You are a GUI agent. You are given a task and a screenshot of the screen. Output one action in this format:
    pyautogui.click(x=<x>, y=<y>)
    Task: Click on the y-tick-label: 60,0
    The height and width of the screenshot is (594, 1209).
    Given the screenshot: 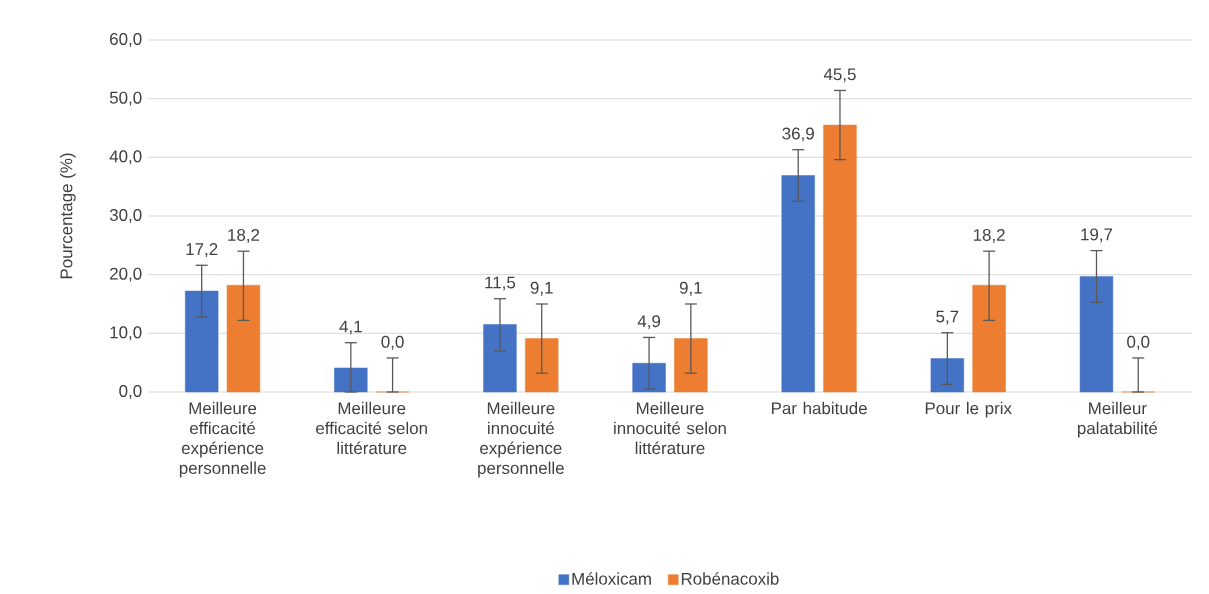 What is the action you would take?
    pyautogui.click(x=126, y=40)
    